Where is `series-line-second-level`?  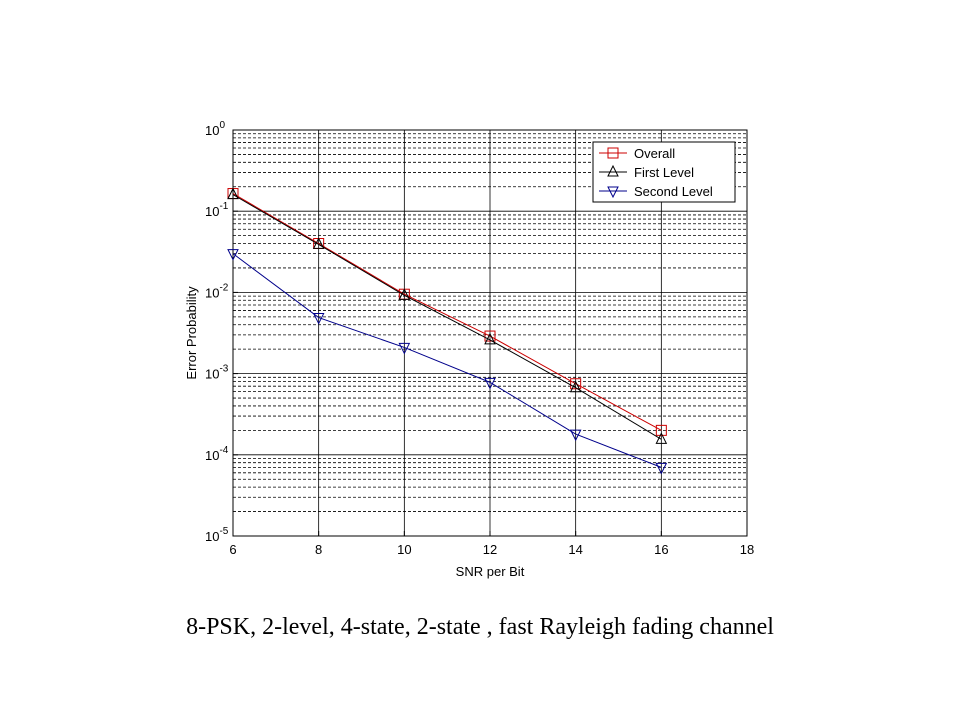
series-line-second-level is located at coordinates (447, 360).